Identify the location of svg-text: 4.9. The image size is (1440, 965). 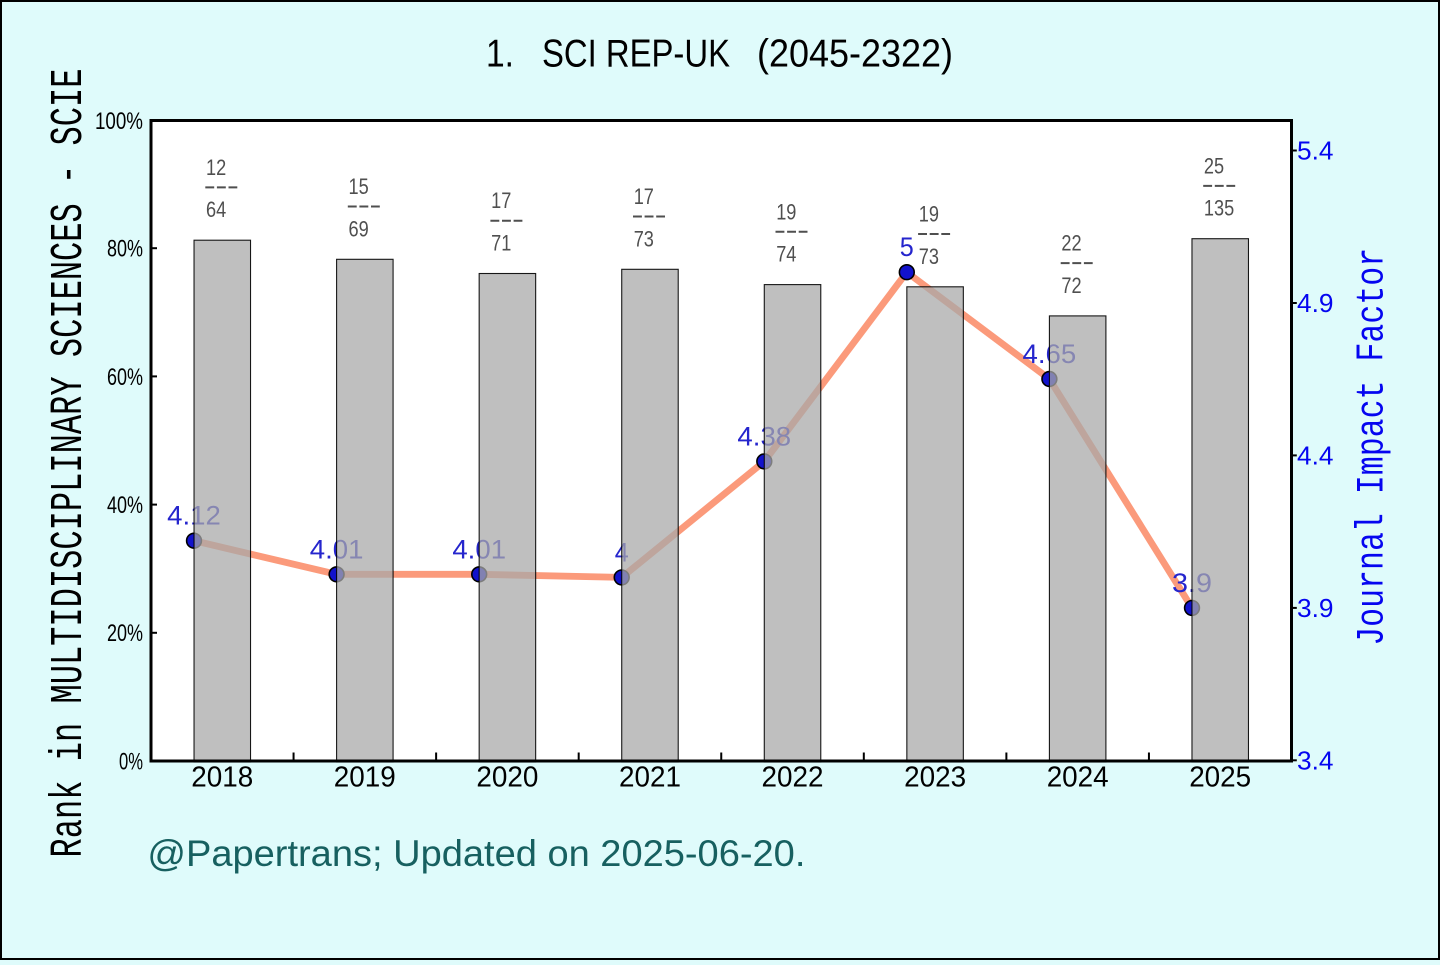
(1315, 304).